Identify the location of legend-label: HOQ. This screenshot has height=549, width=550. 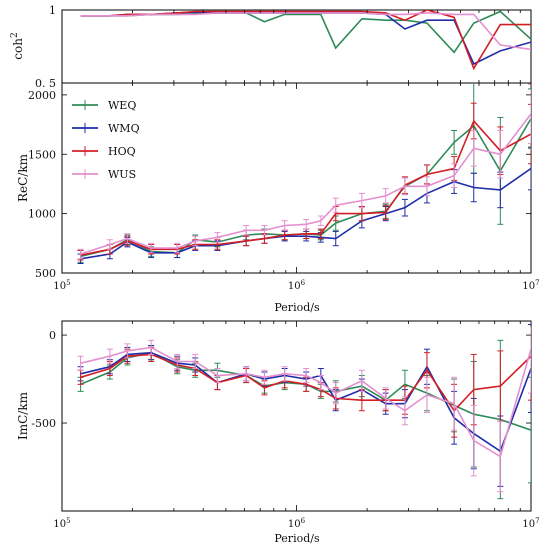
(122, 151).